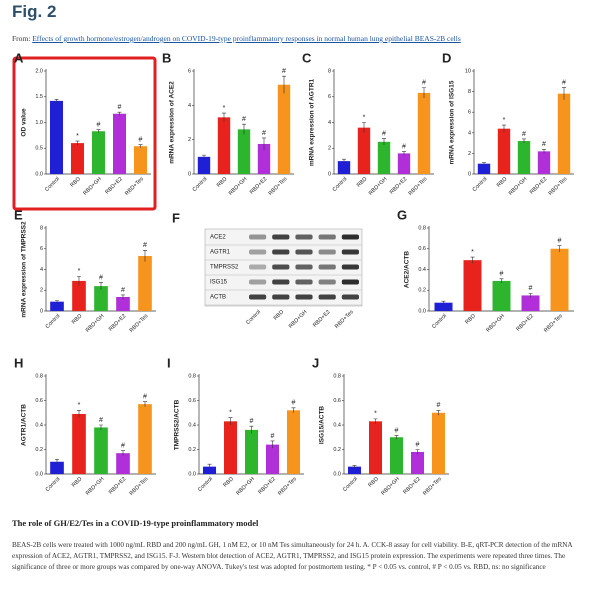  I want to click on y-tick-label: 2.0, so click(39, 71).